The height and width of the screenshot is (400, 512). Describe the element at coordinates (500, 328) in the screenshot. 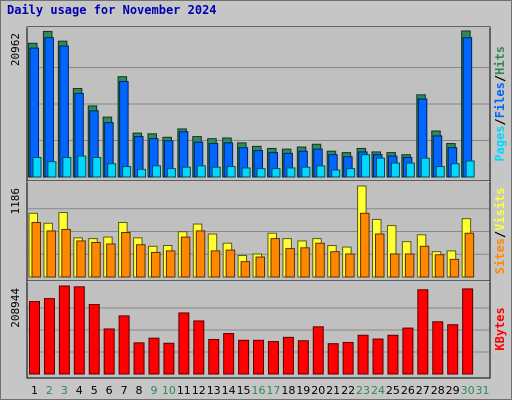

I see `legend-kbytes: KBytes` at that location.